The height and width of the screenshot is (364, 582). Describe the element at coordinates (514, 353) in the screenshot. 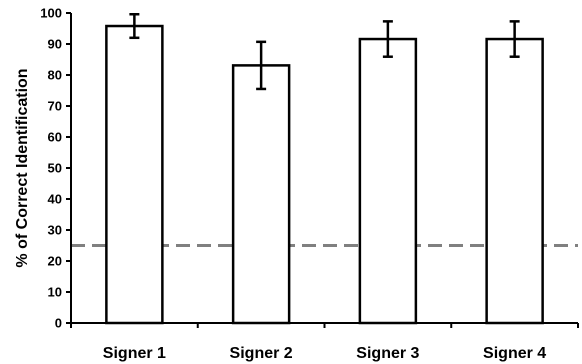

I see `x-tick-label-4: Signer 4` at that location.